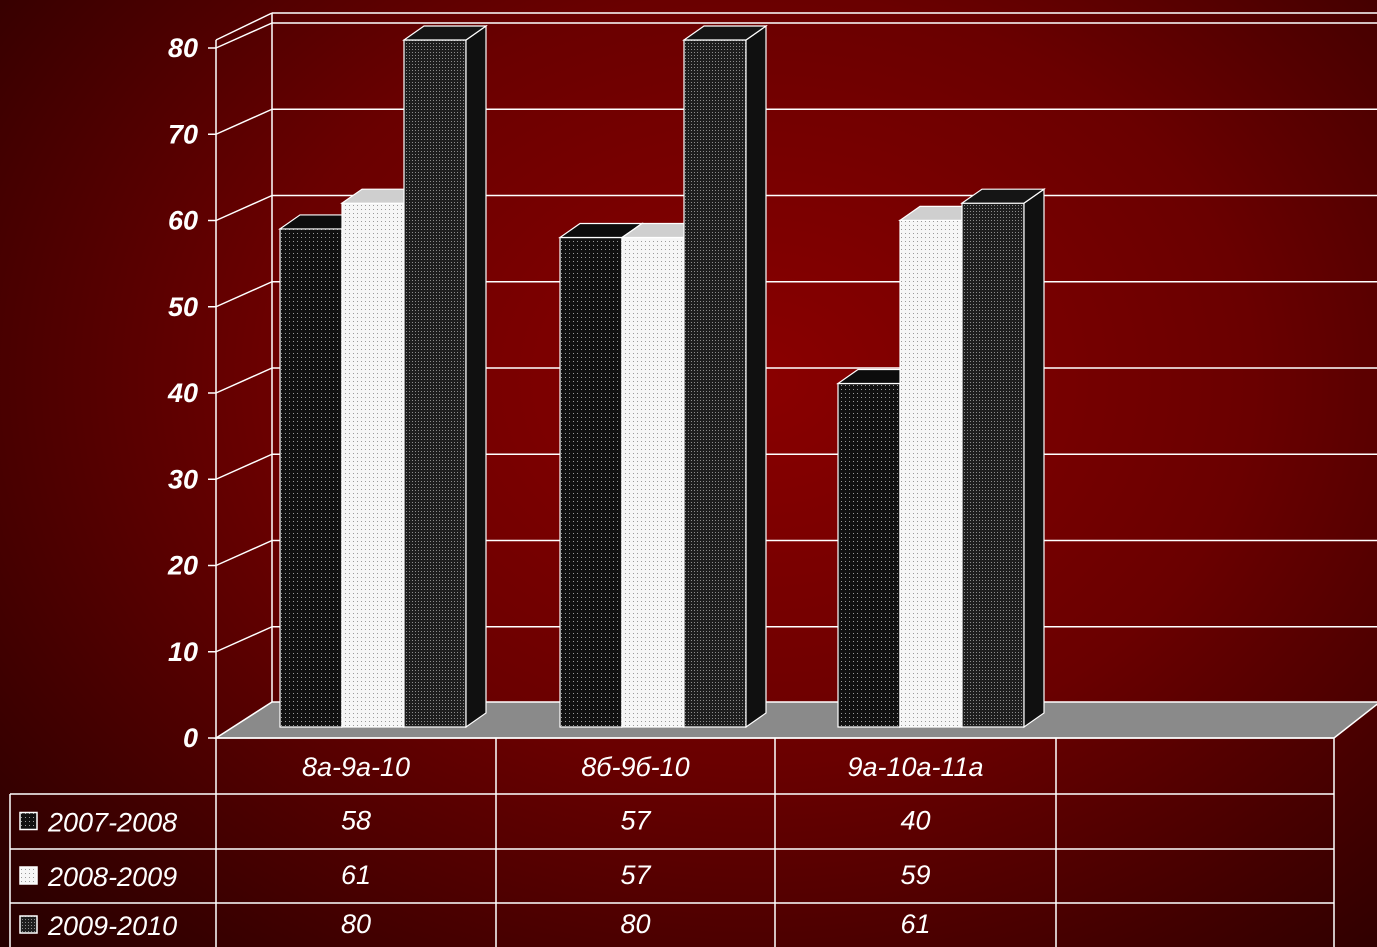 The image size is (1377, 947). I want to click on table-cell: 59, so click(915, 875).